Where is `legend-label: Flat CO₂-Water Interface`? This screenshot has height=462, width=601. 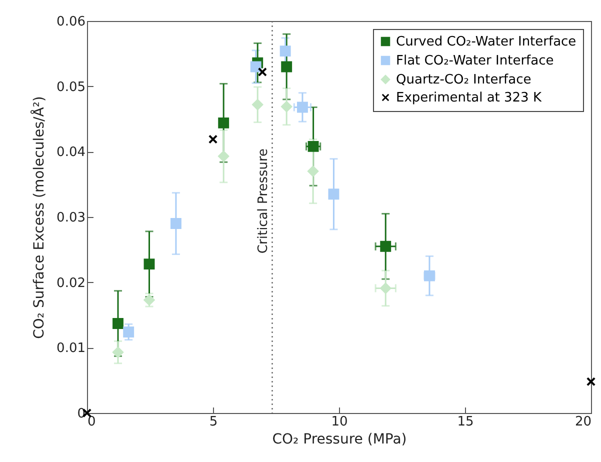 legend-label: Flat CO₂-Water Interface is located at coordinates (475, 61).